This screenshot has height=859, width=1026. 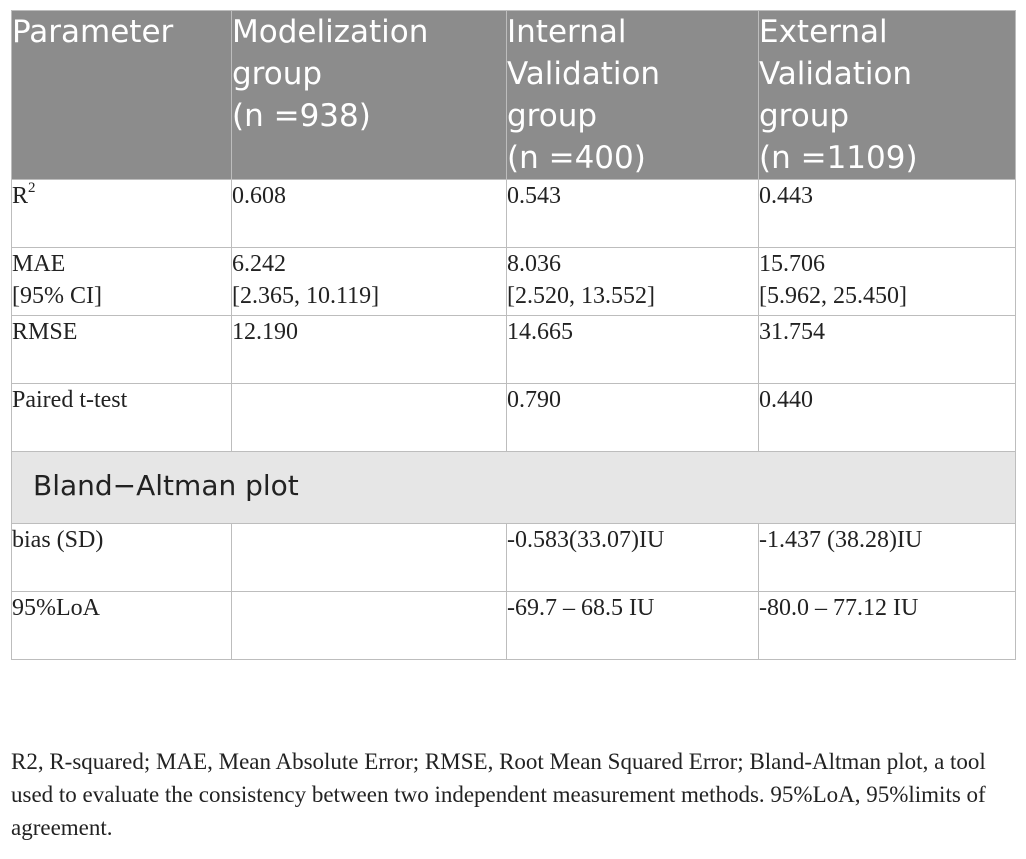 I want to click on row-label: RMSE, so click(x=121, y=349).